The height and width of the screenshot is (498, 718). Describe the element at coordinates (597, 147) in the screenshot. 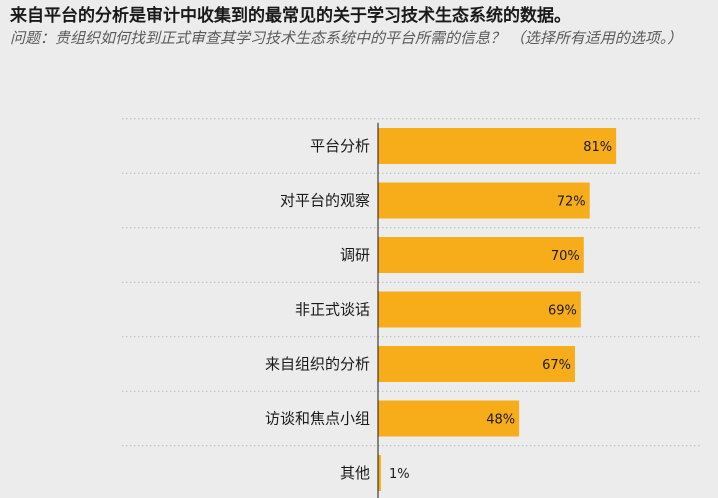

I see `value-label: 81%` at that location.